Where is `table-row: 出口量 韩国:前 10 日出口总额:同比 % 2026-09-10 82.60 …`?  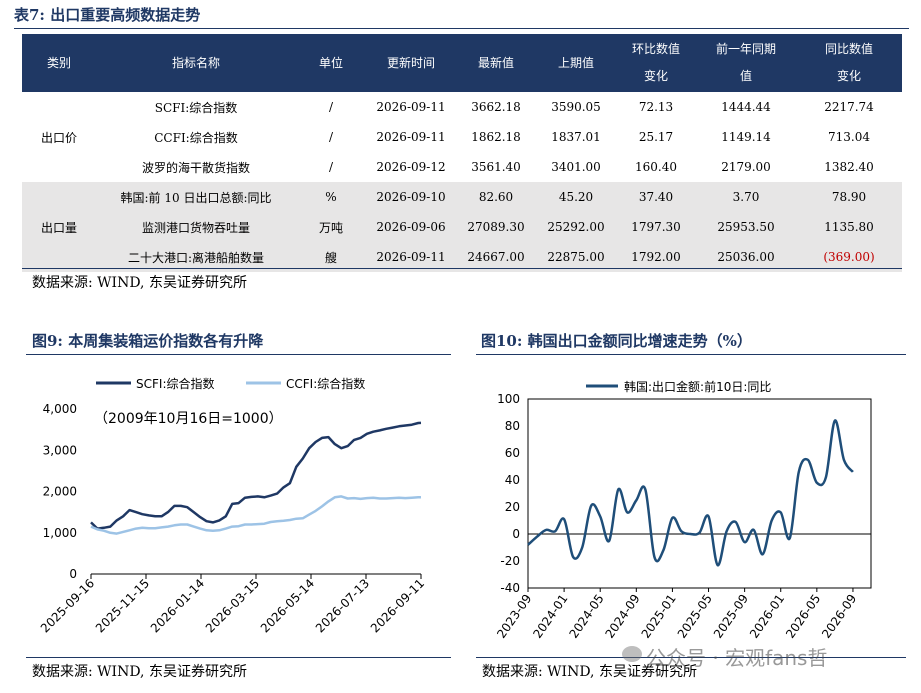 table-row: 出口量 韩国:前 10 日出口总额:同比 % 2026-09-10 82.60 … is located at coordinates (462, 227).